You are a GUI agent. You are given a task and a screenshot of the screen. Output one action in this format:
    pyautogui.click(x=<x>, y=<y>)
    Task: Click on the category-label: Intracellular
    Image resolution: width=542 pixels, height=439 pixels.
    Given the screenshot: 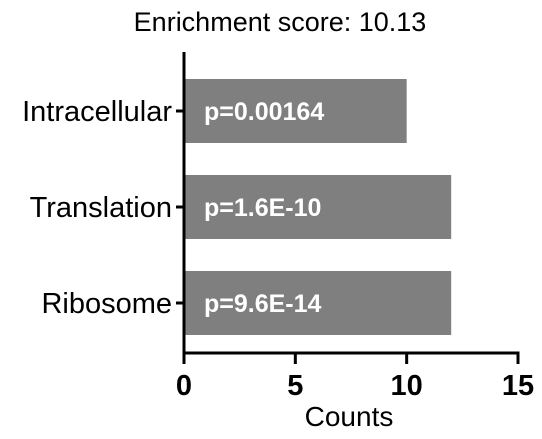 What is the action you would take?
    pyautogui.click(x=97, y=112)
    